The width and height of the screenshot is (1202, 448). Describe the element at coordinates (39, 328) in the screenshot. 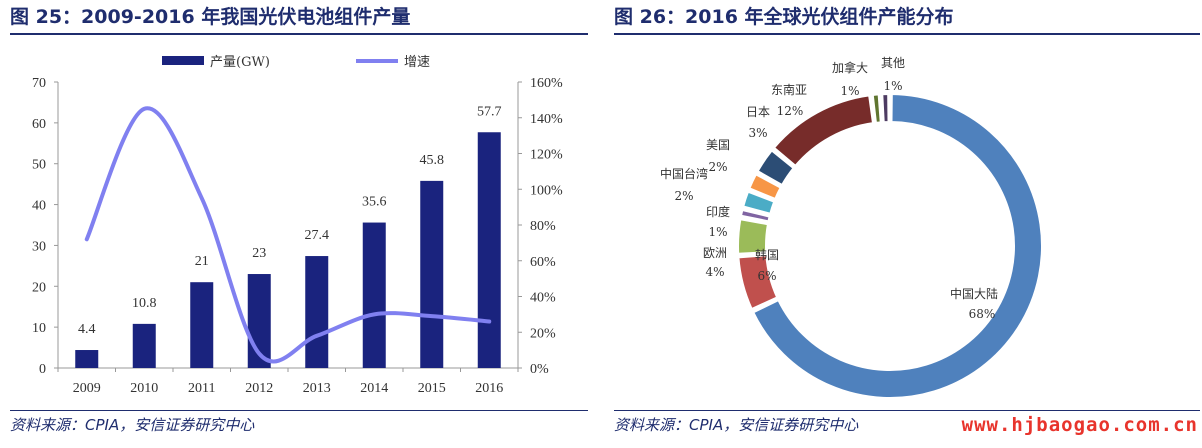

I see `y-left-tick-label: 10` at that location.